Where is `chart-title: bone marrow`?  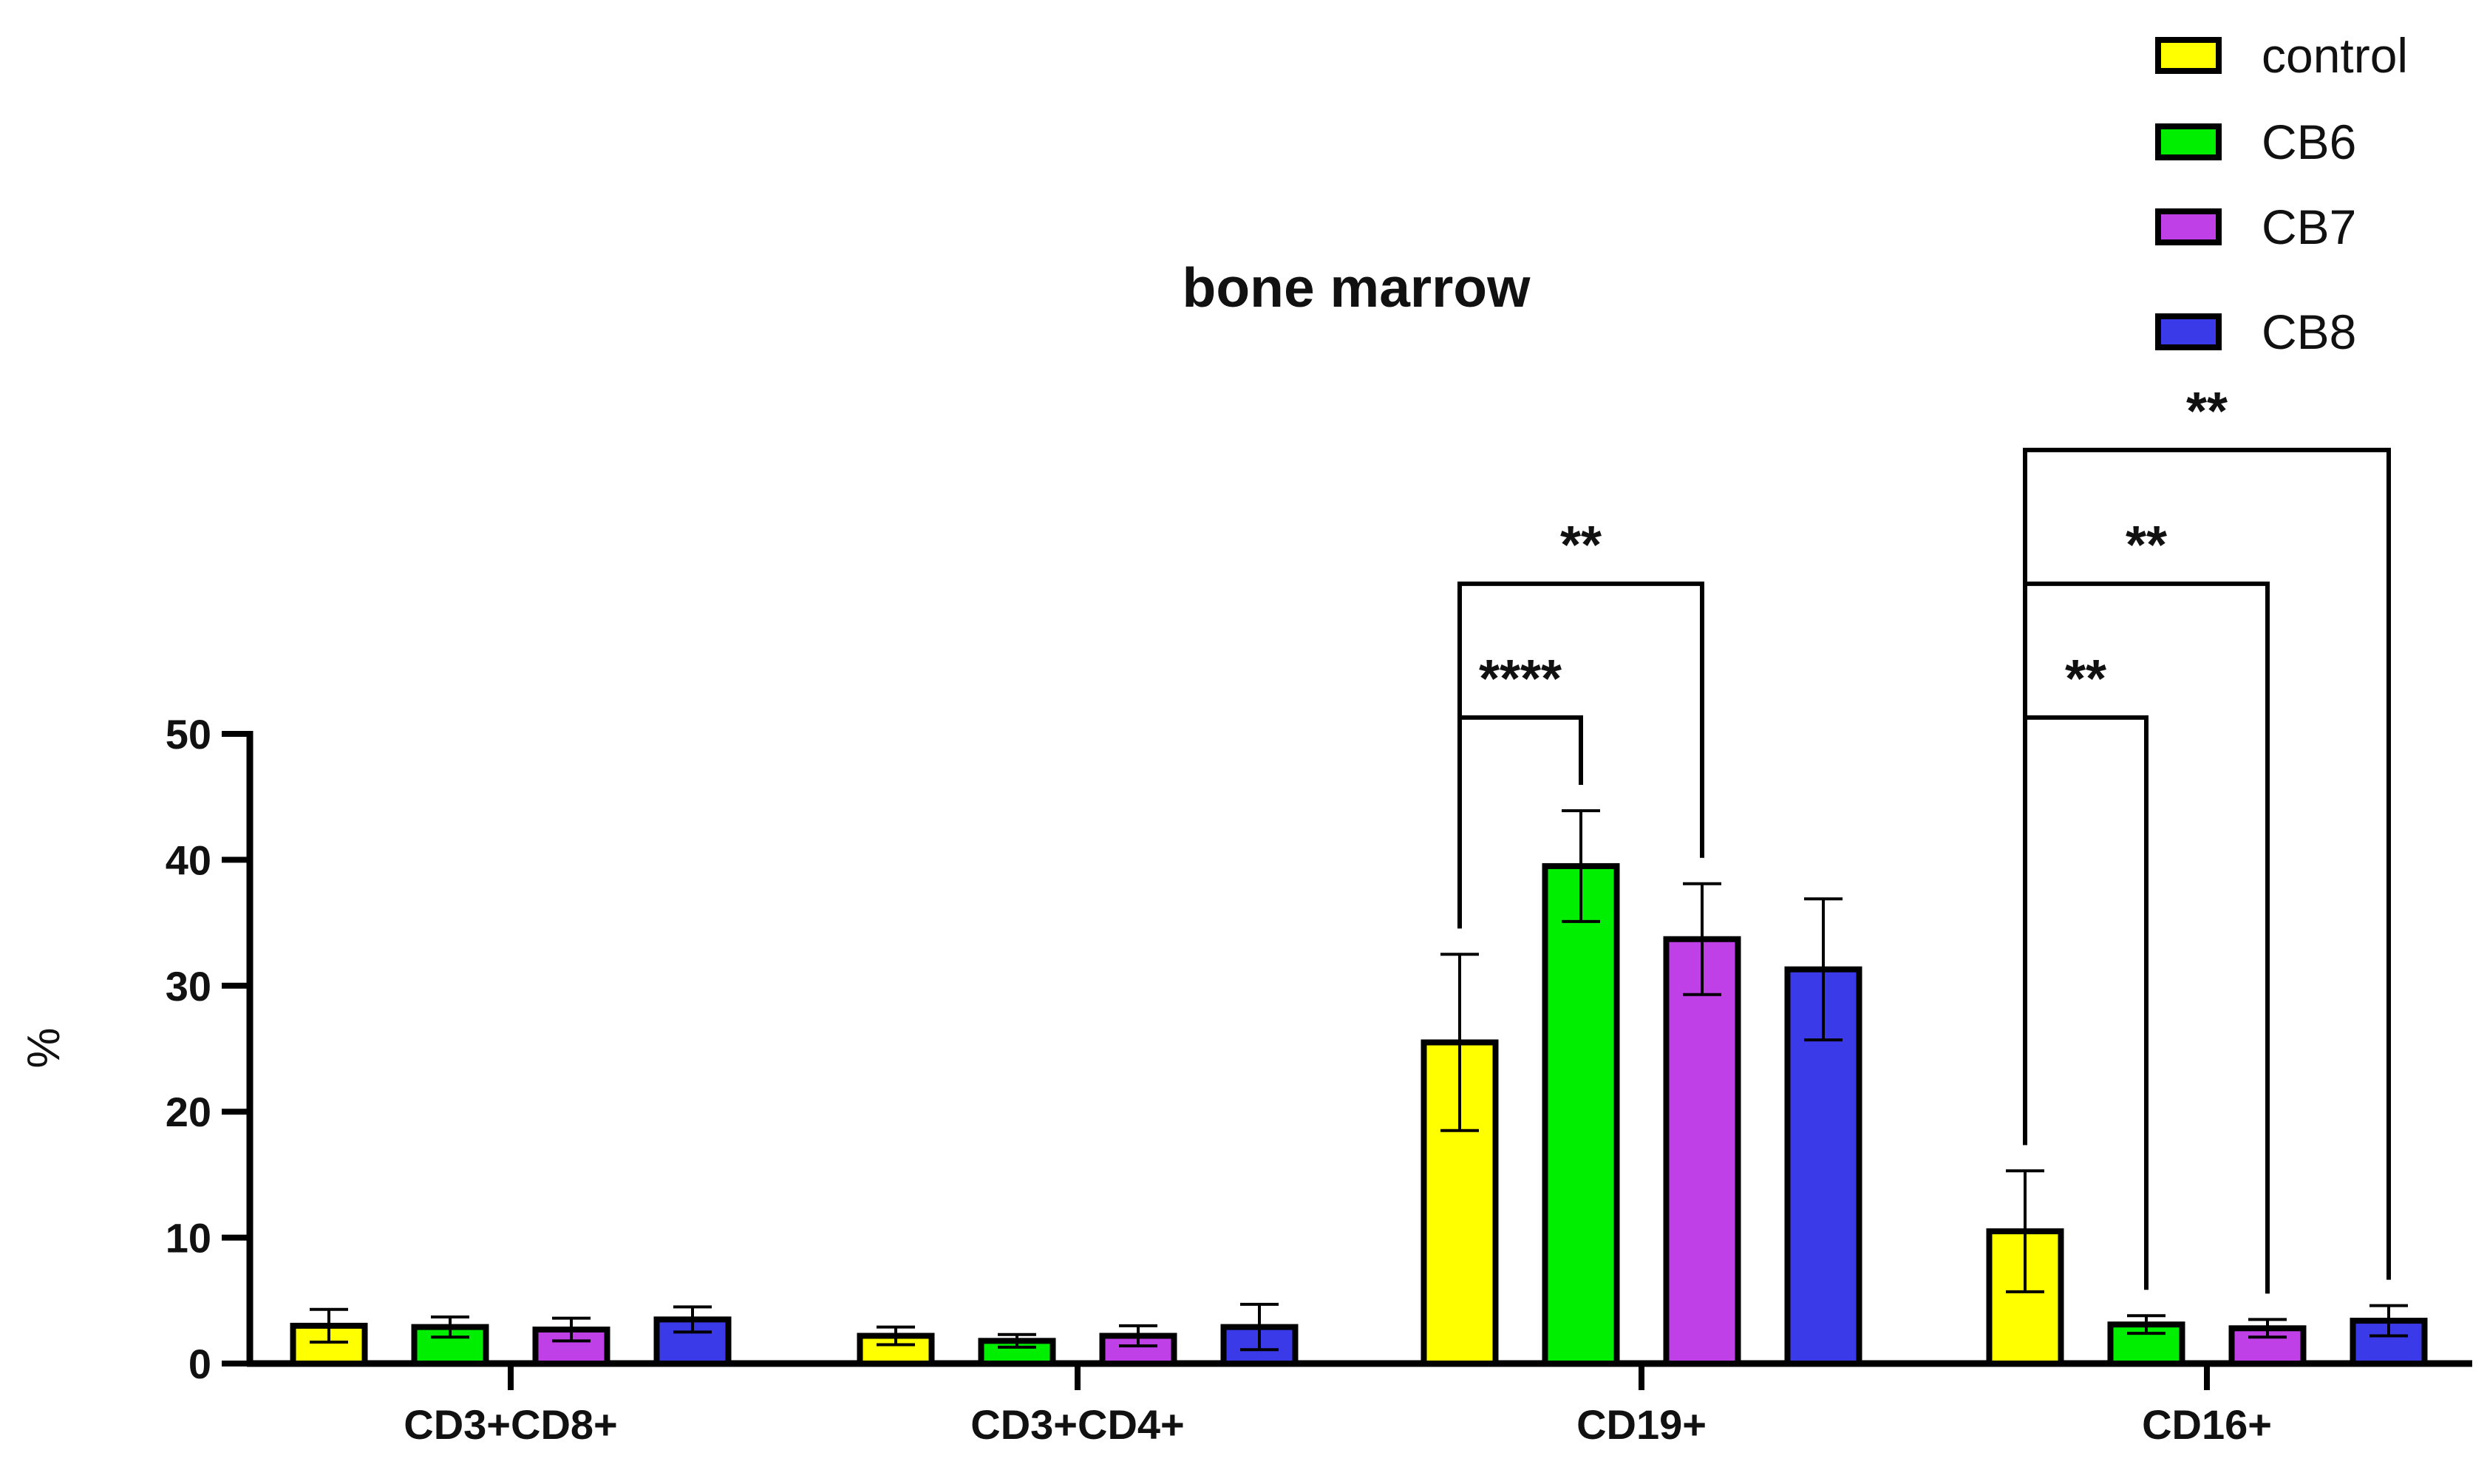
chart-title: bone marrow is located at coordinates (1357, 287).